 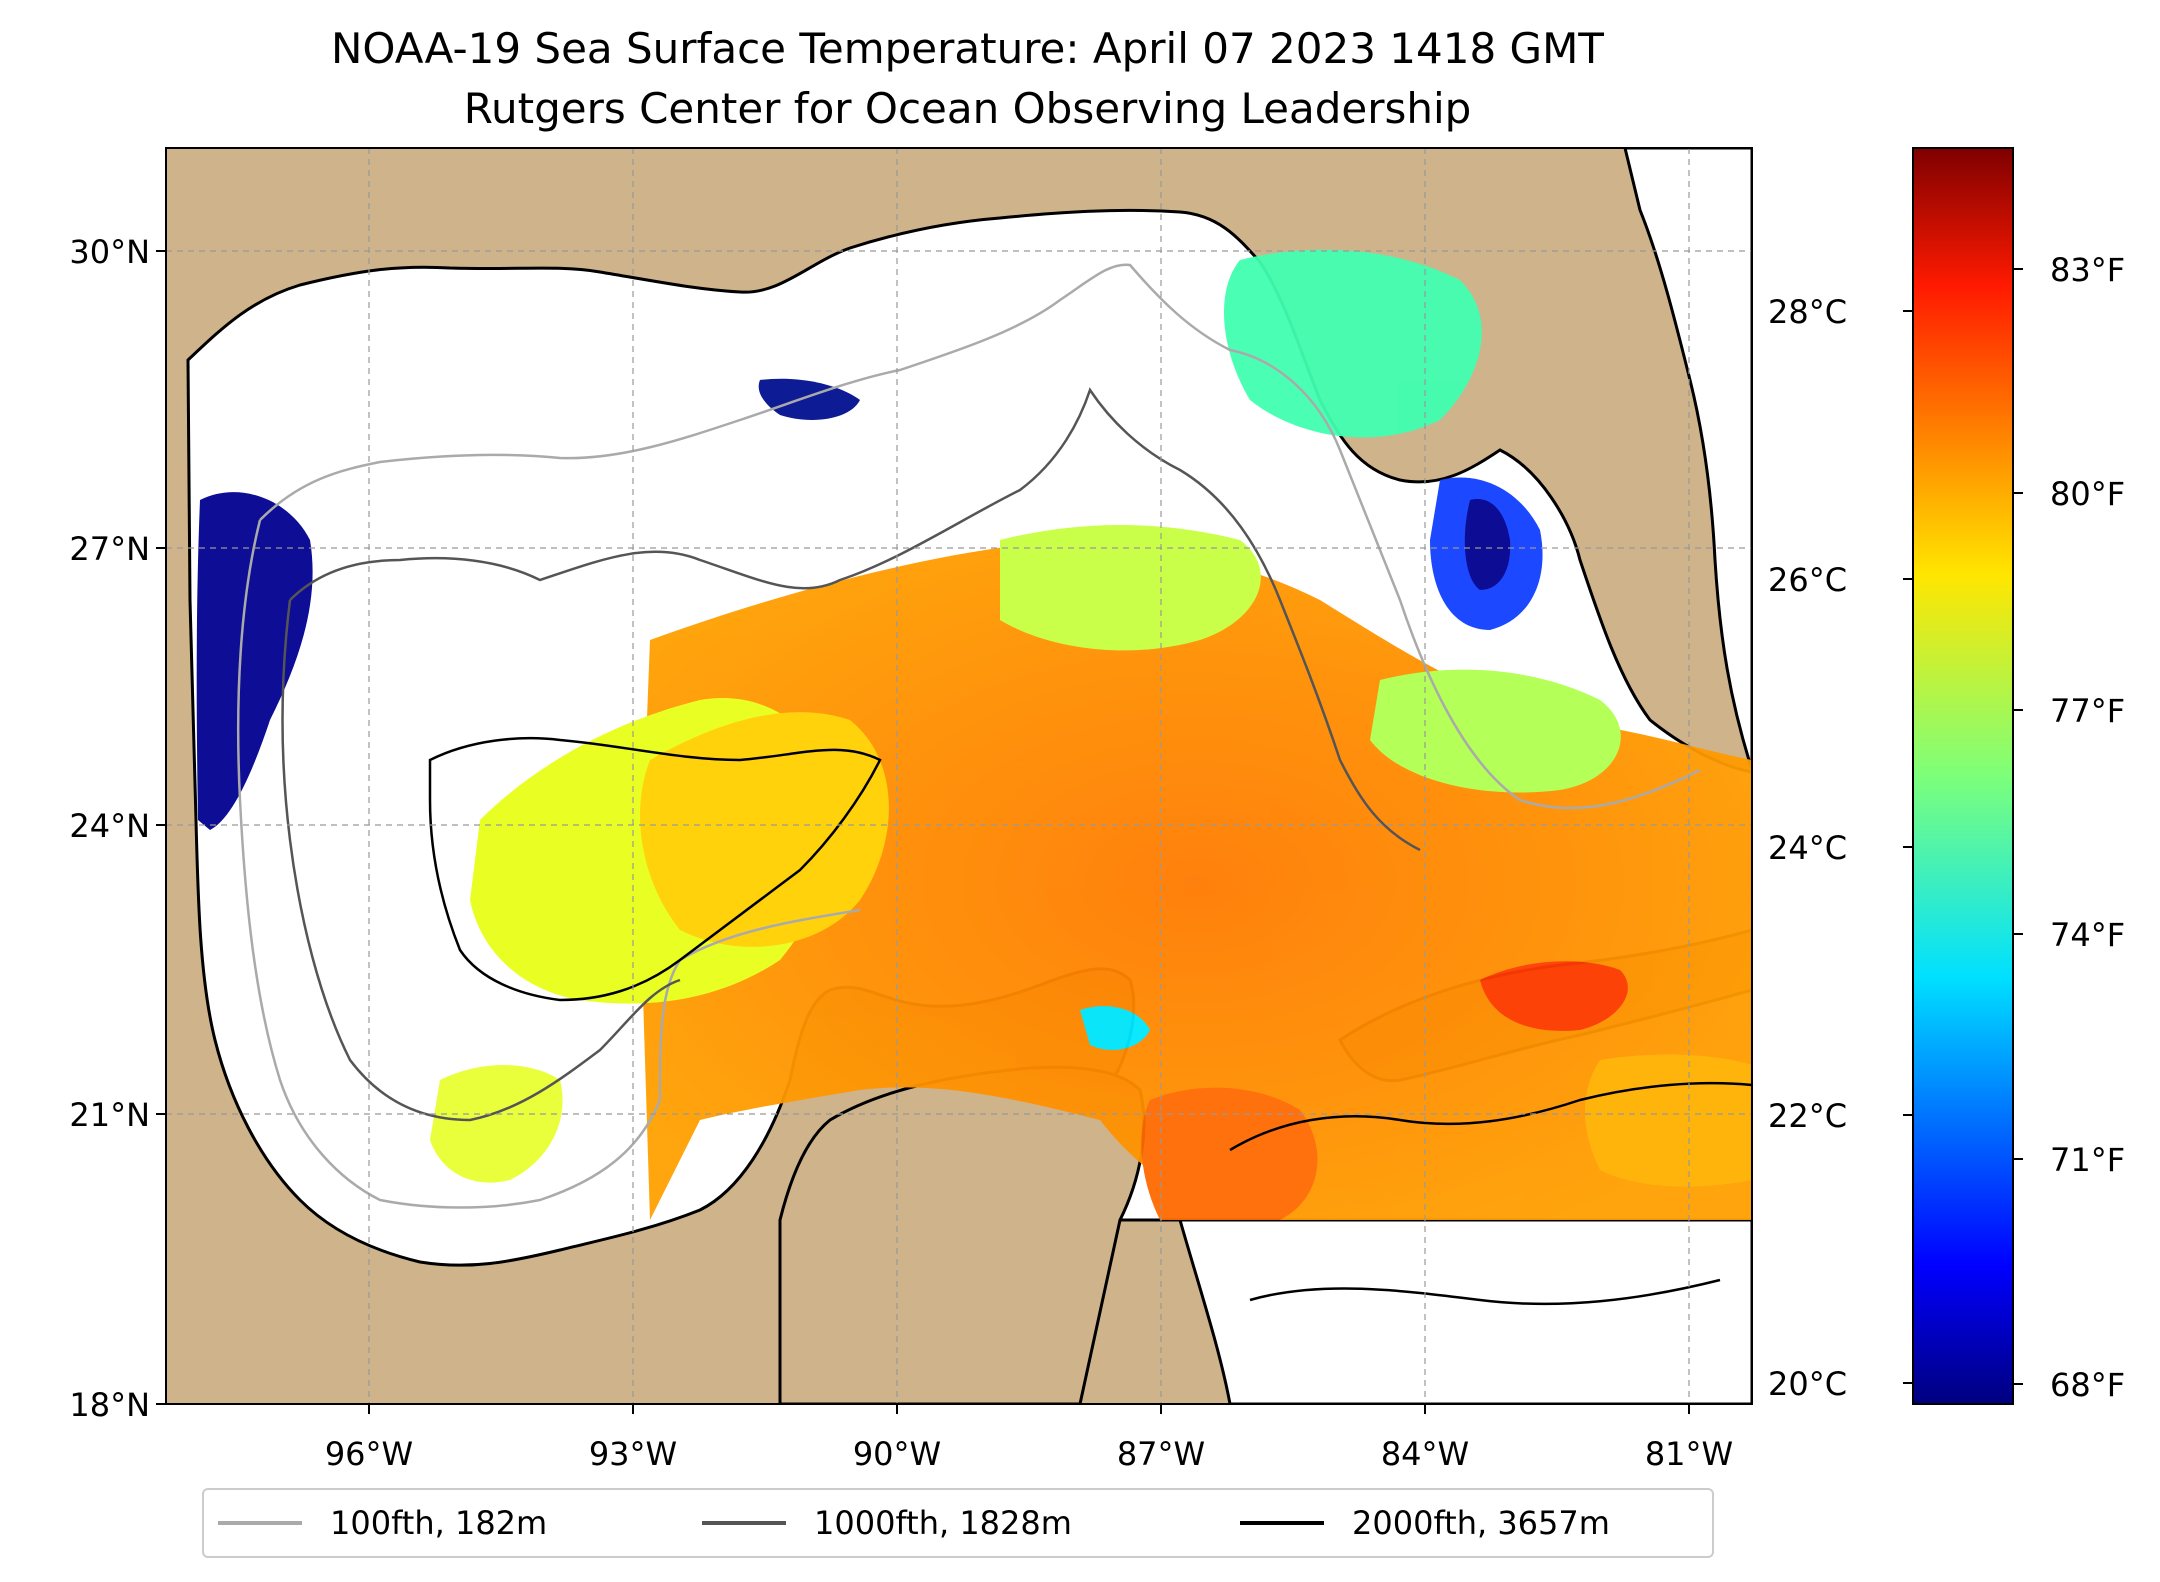 I want to click on legend-swatch-1000fth, so click(x=744, y=1523).